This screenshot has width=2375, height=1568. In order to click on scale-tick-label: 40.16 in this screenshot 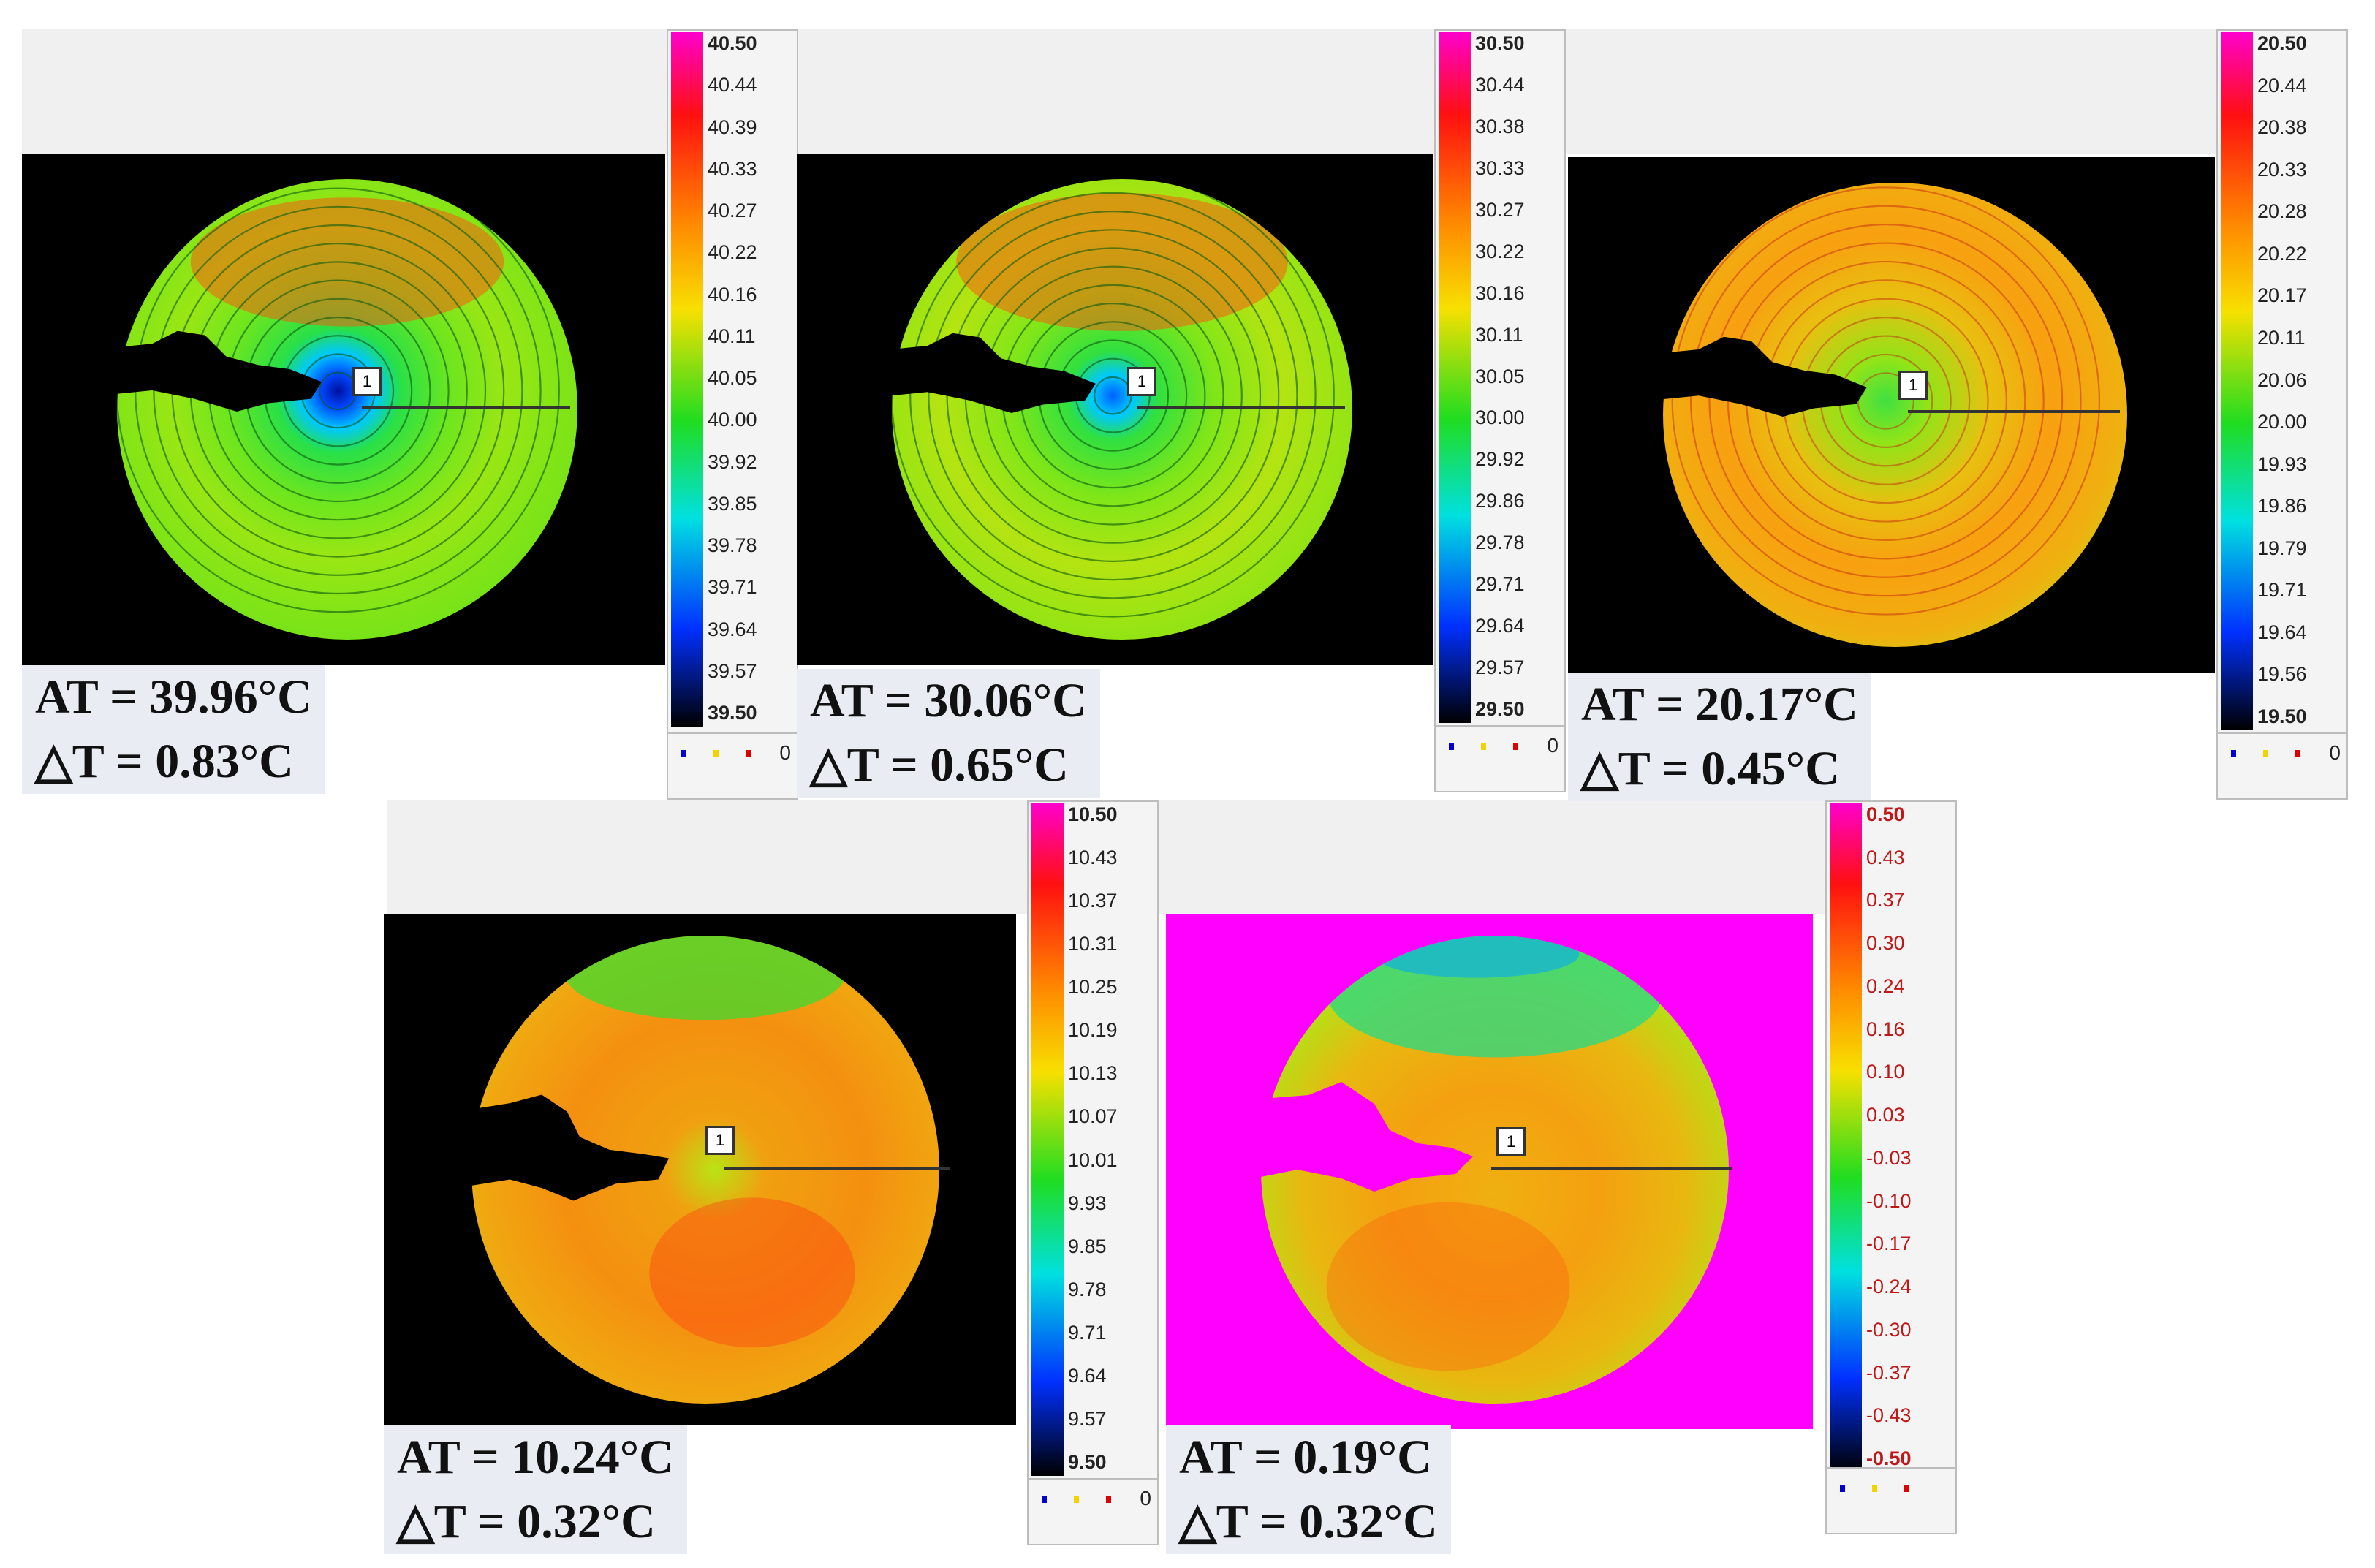, I will do `click(733, 294)`.